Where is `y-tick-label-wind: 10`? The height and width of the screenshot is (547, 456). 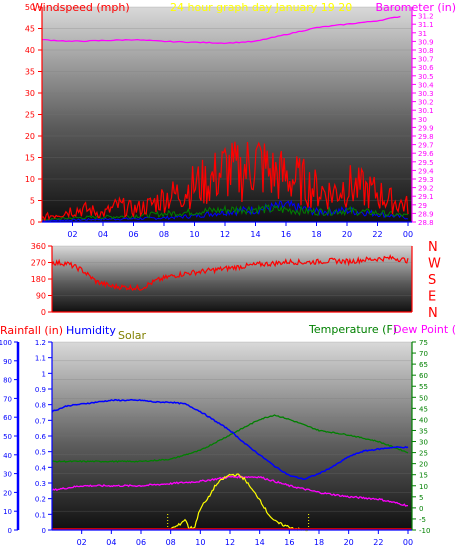
y-tick-label-wind: 10 is located at coordinates (30, 179).